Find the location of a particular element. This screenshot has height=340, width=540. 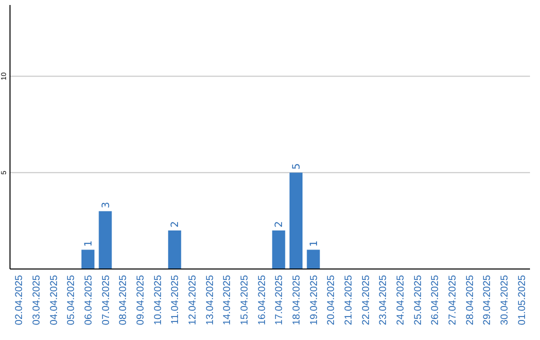

x-tick-label: 28.04.2025 is located at coordinates (470, 300).